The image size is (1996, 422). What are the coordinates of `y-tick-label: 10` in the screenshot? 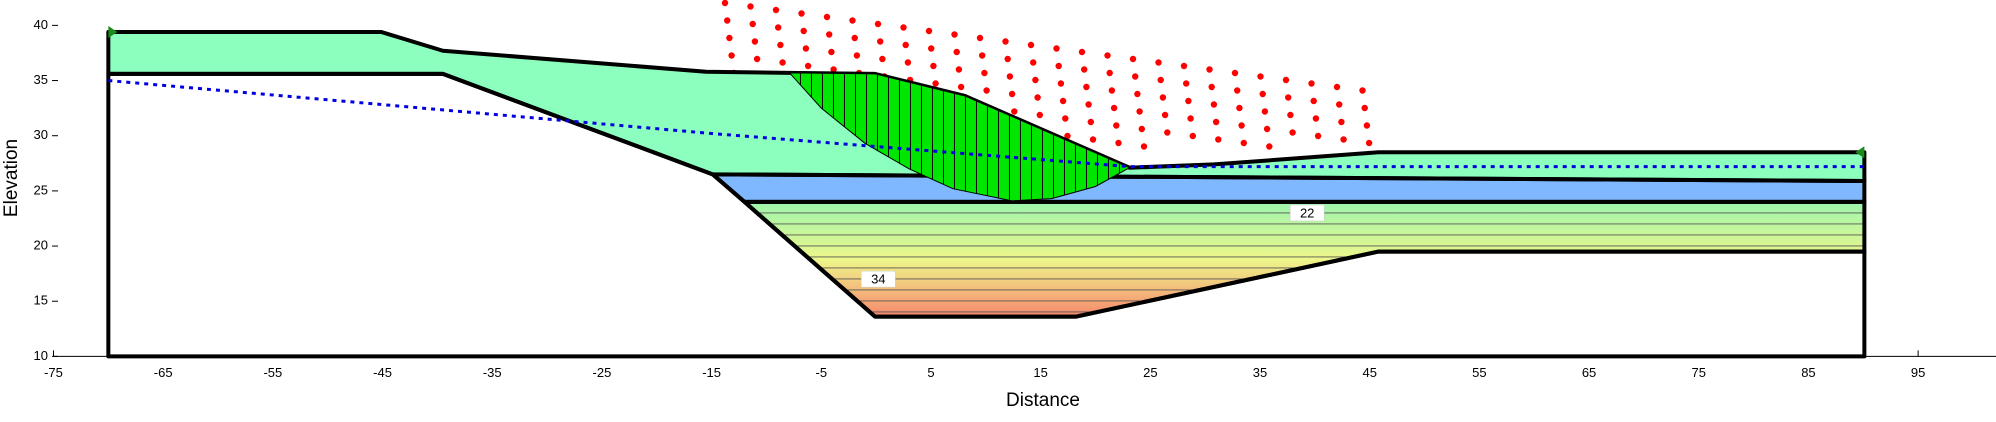 It's located at (41, 355).